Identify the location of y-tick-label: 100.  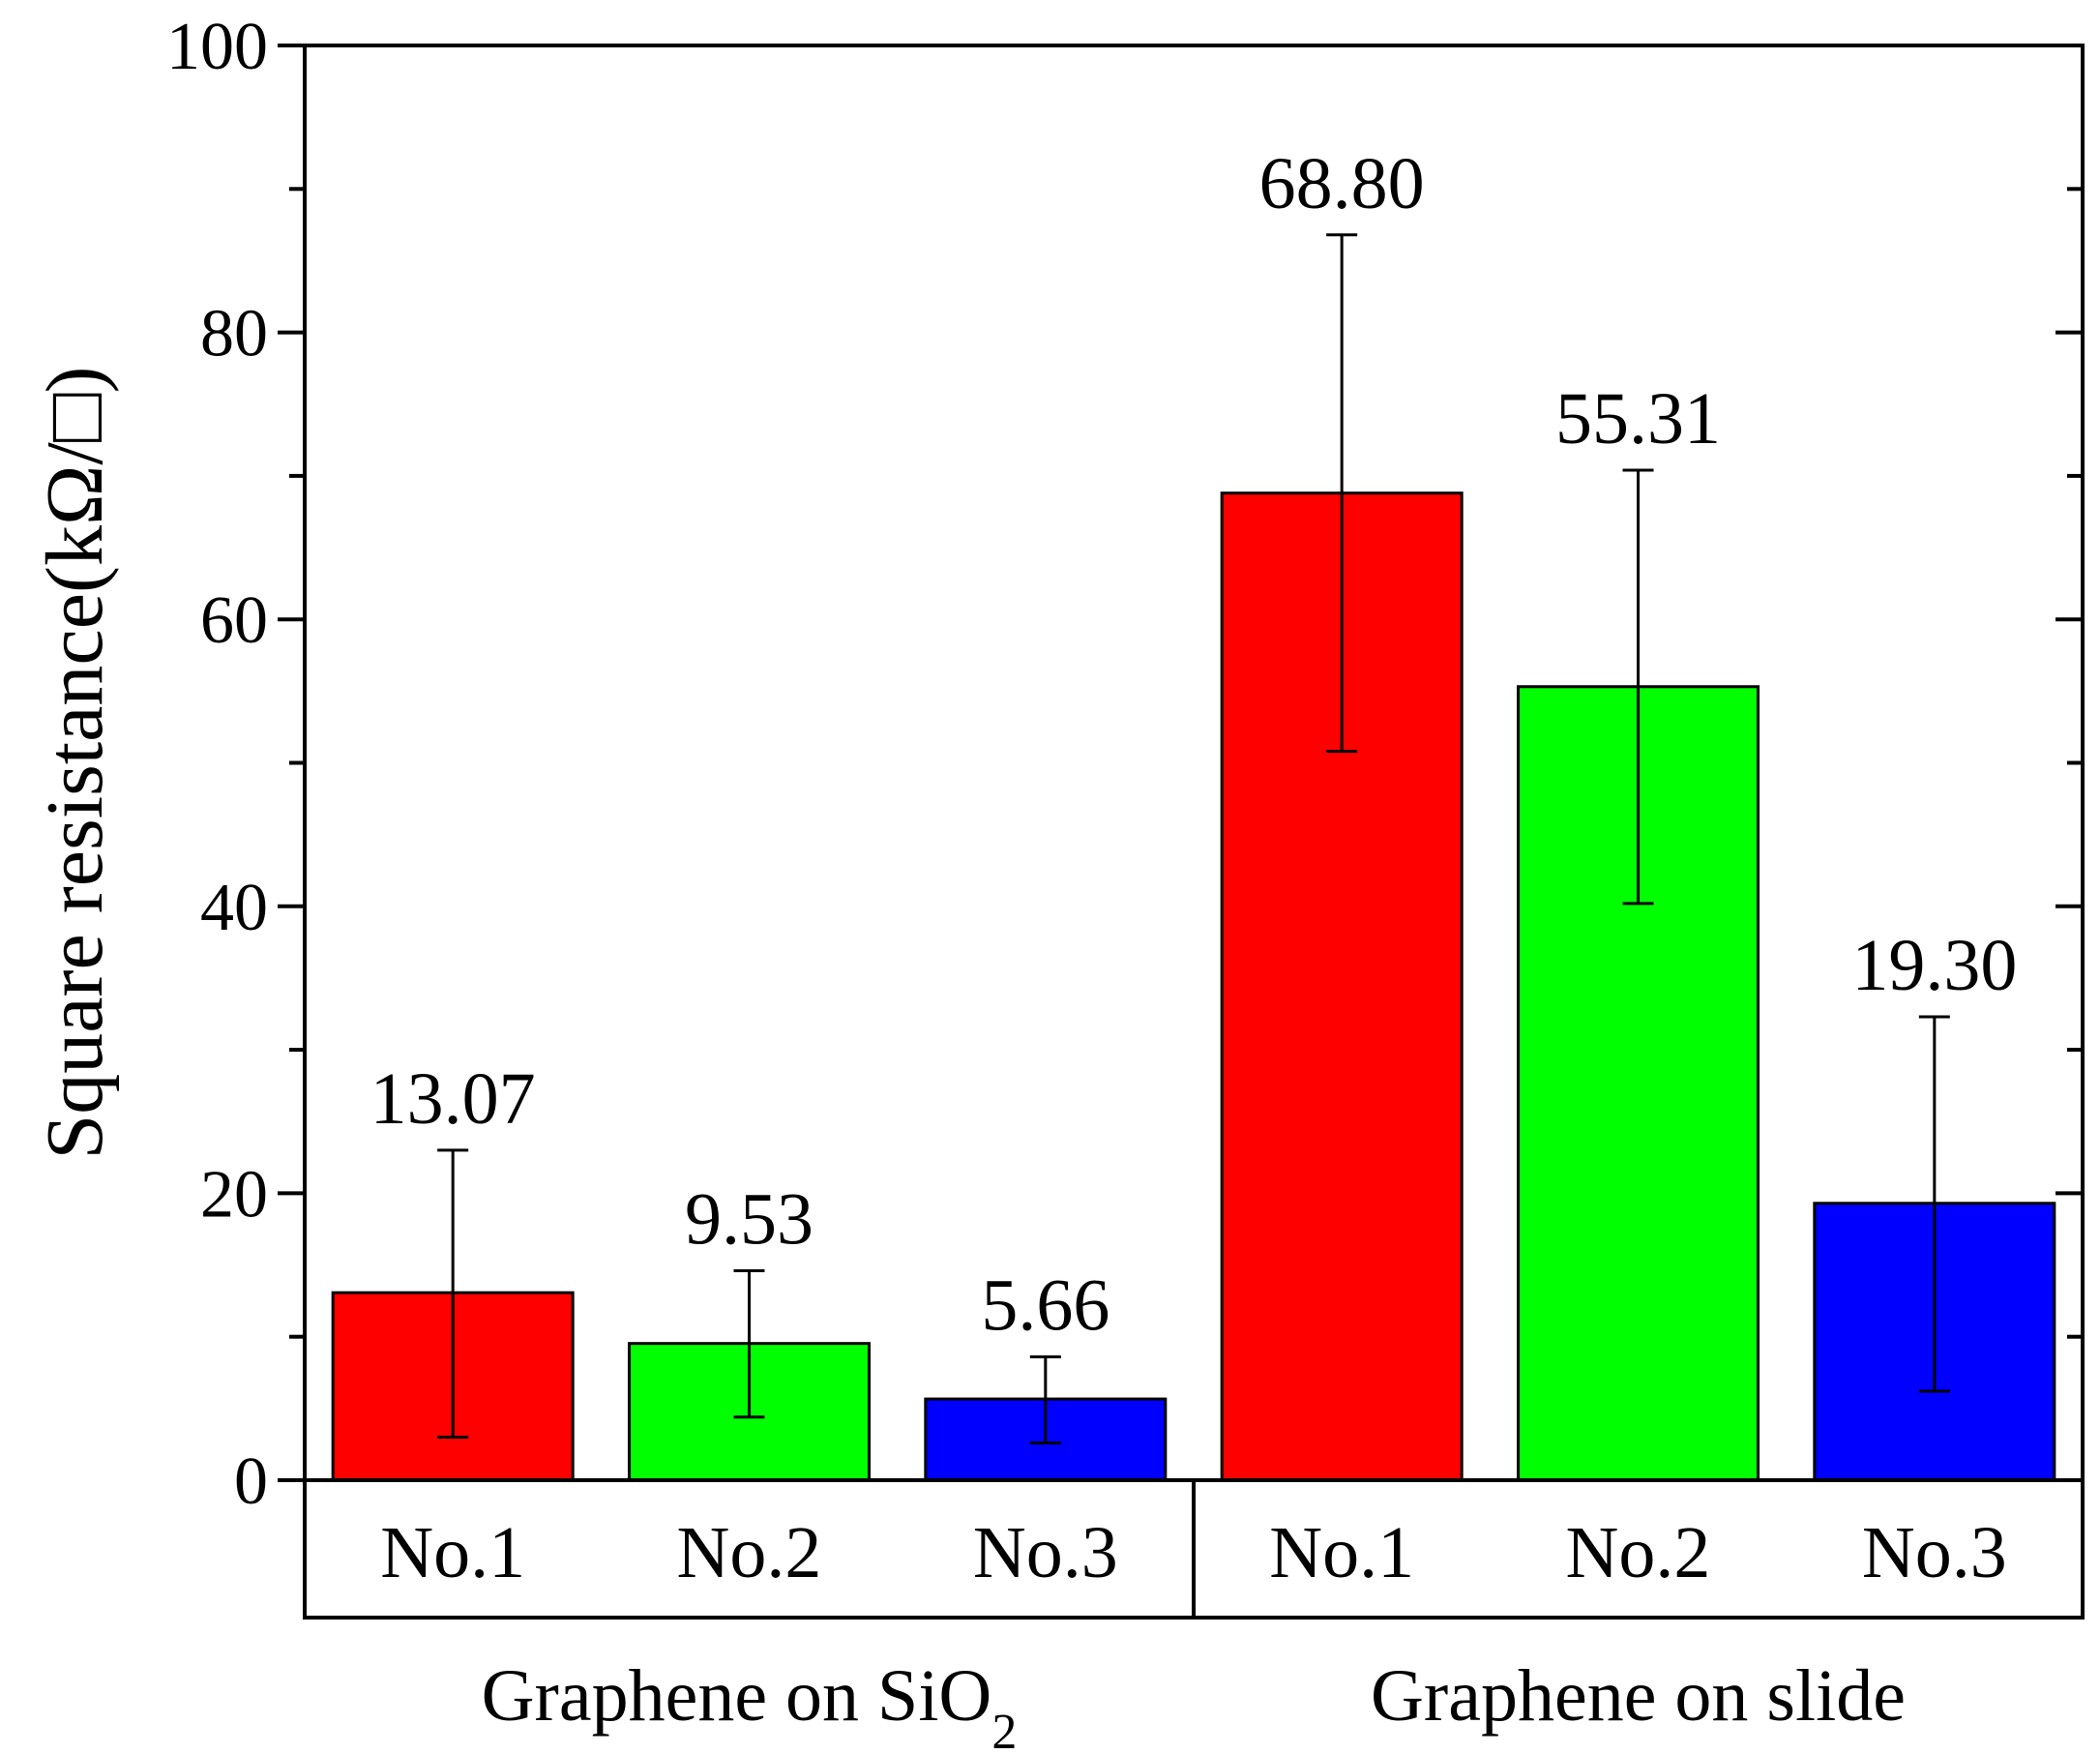
(217, 47).